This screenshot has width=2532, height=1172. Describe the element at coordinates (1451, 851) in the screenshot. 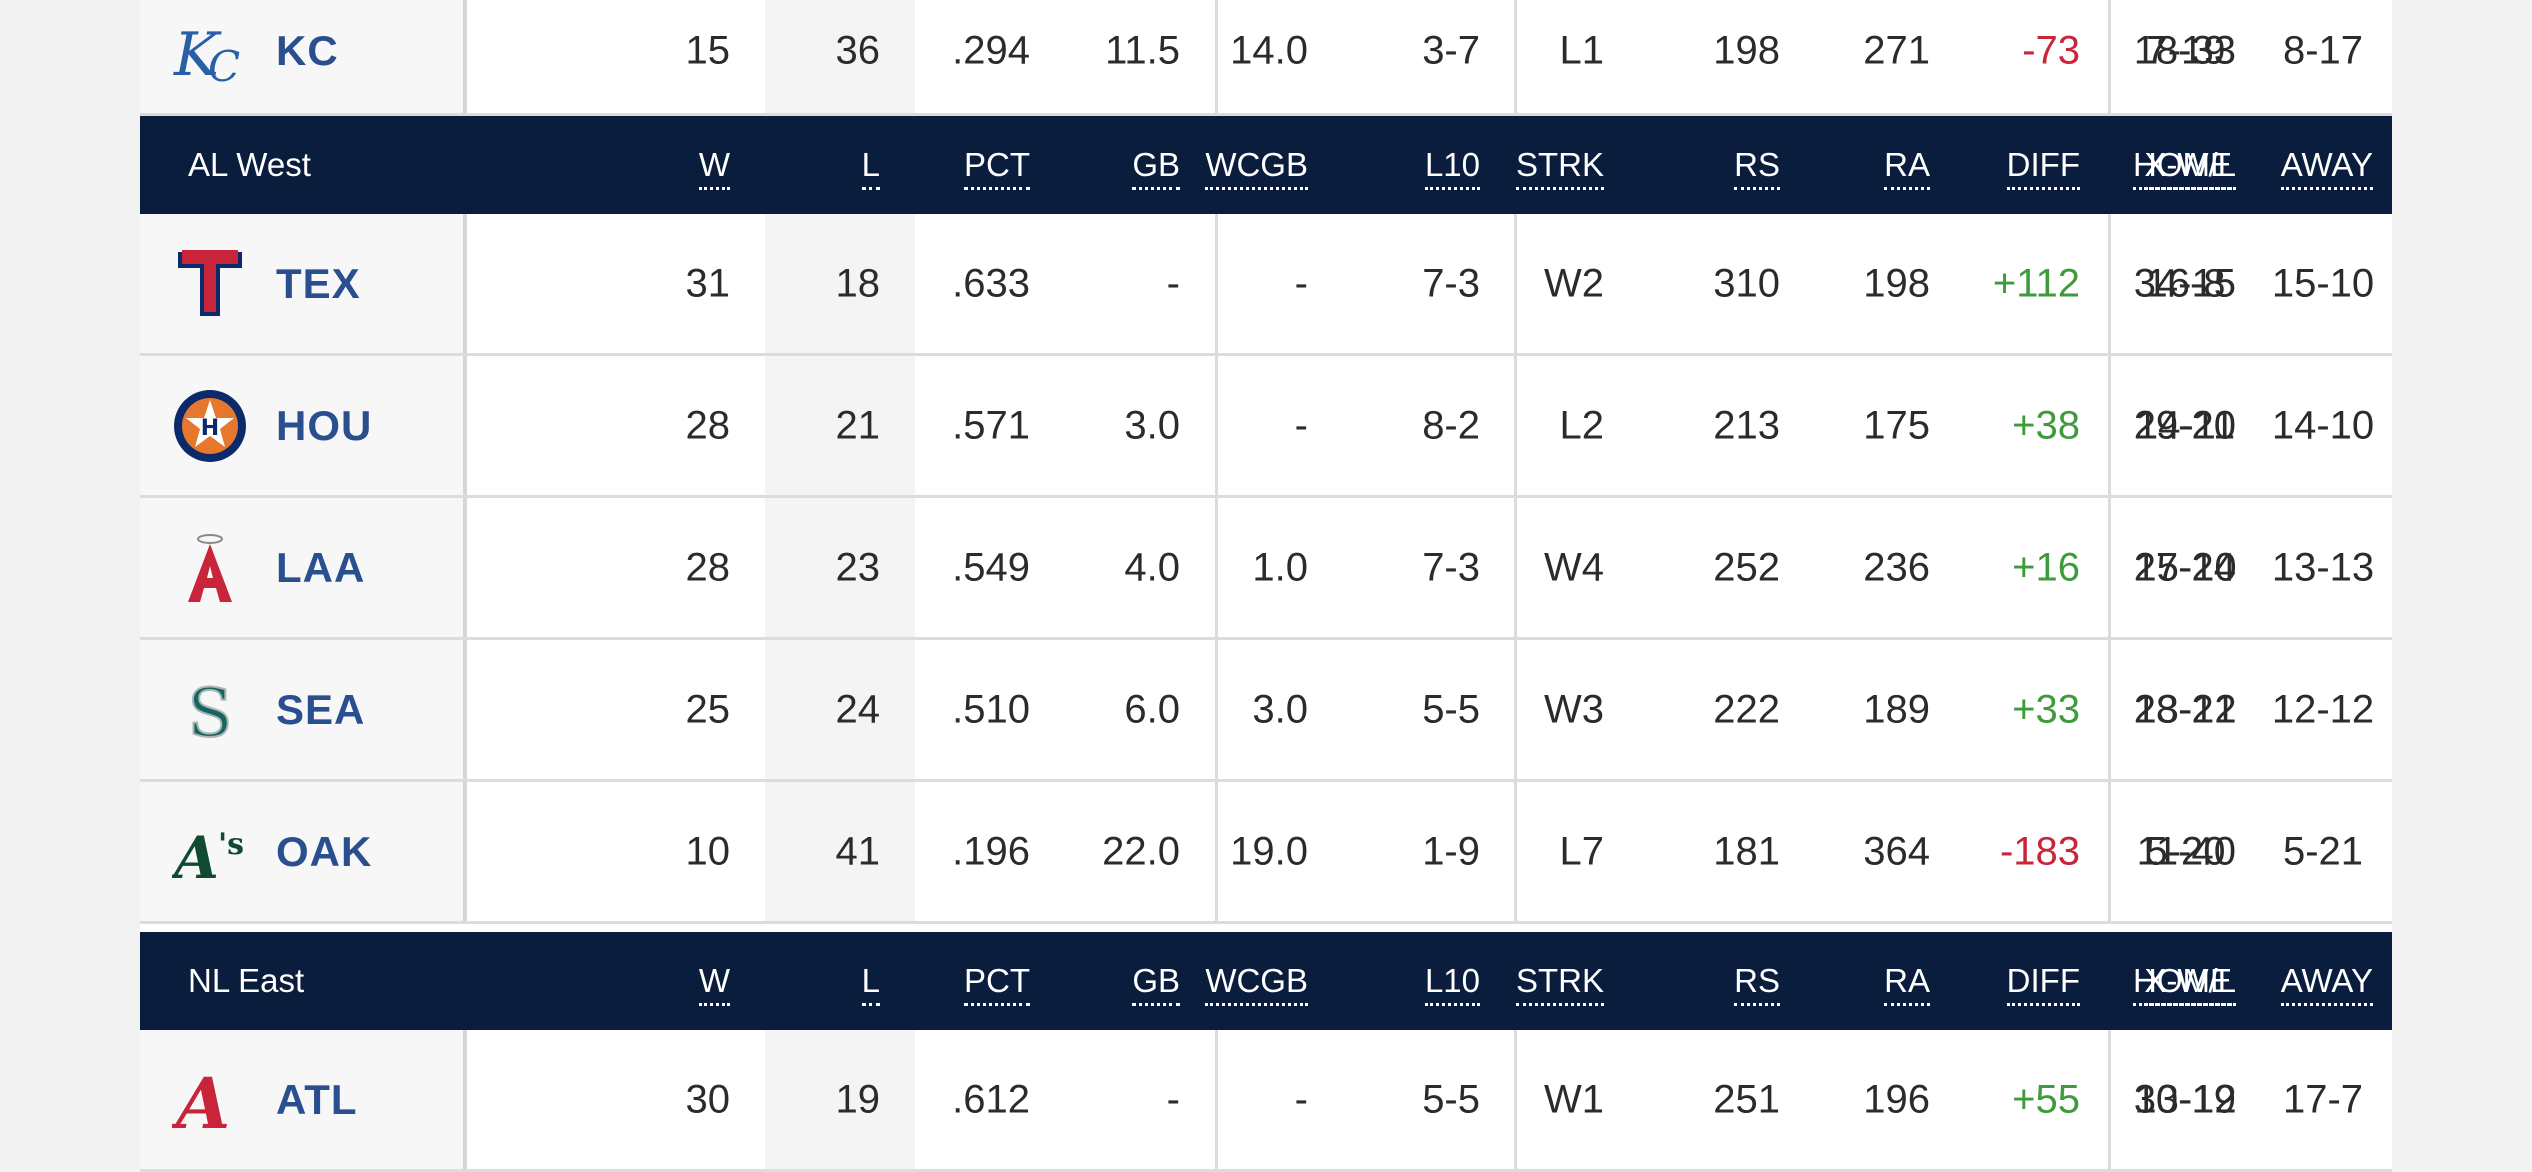

I see `last-ten: 1-9` at that location.